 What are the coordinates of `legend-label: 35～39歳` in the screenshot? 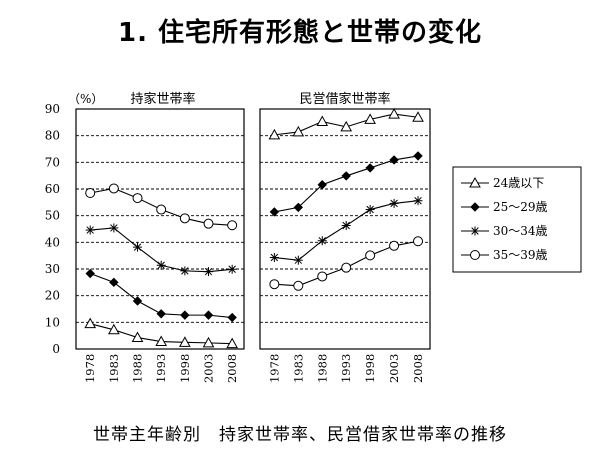 It's located at (520, 255).